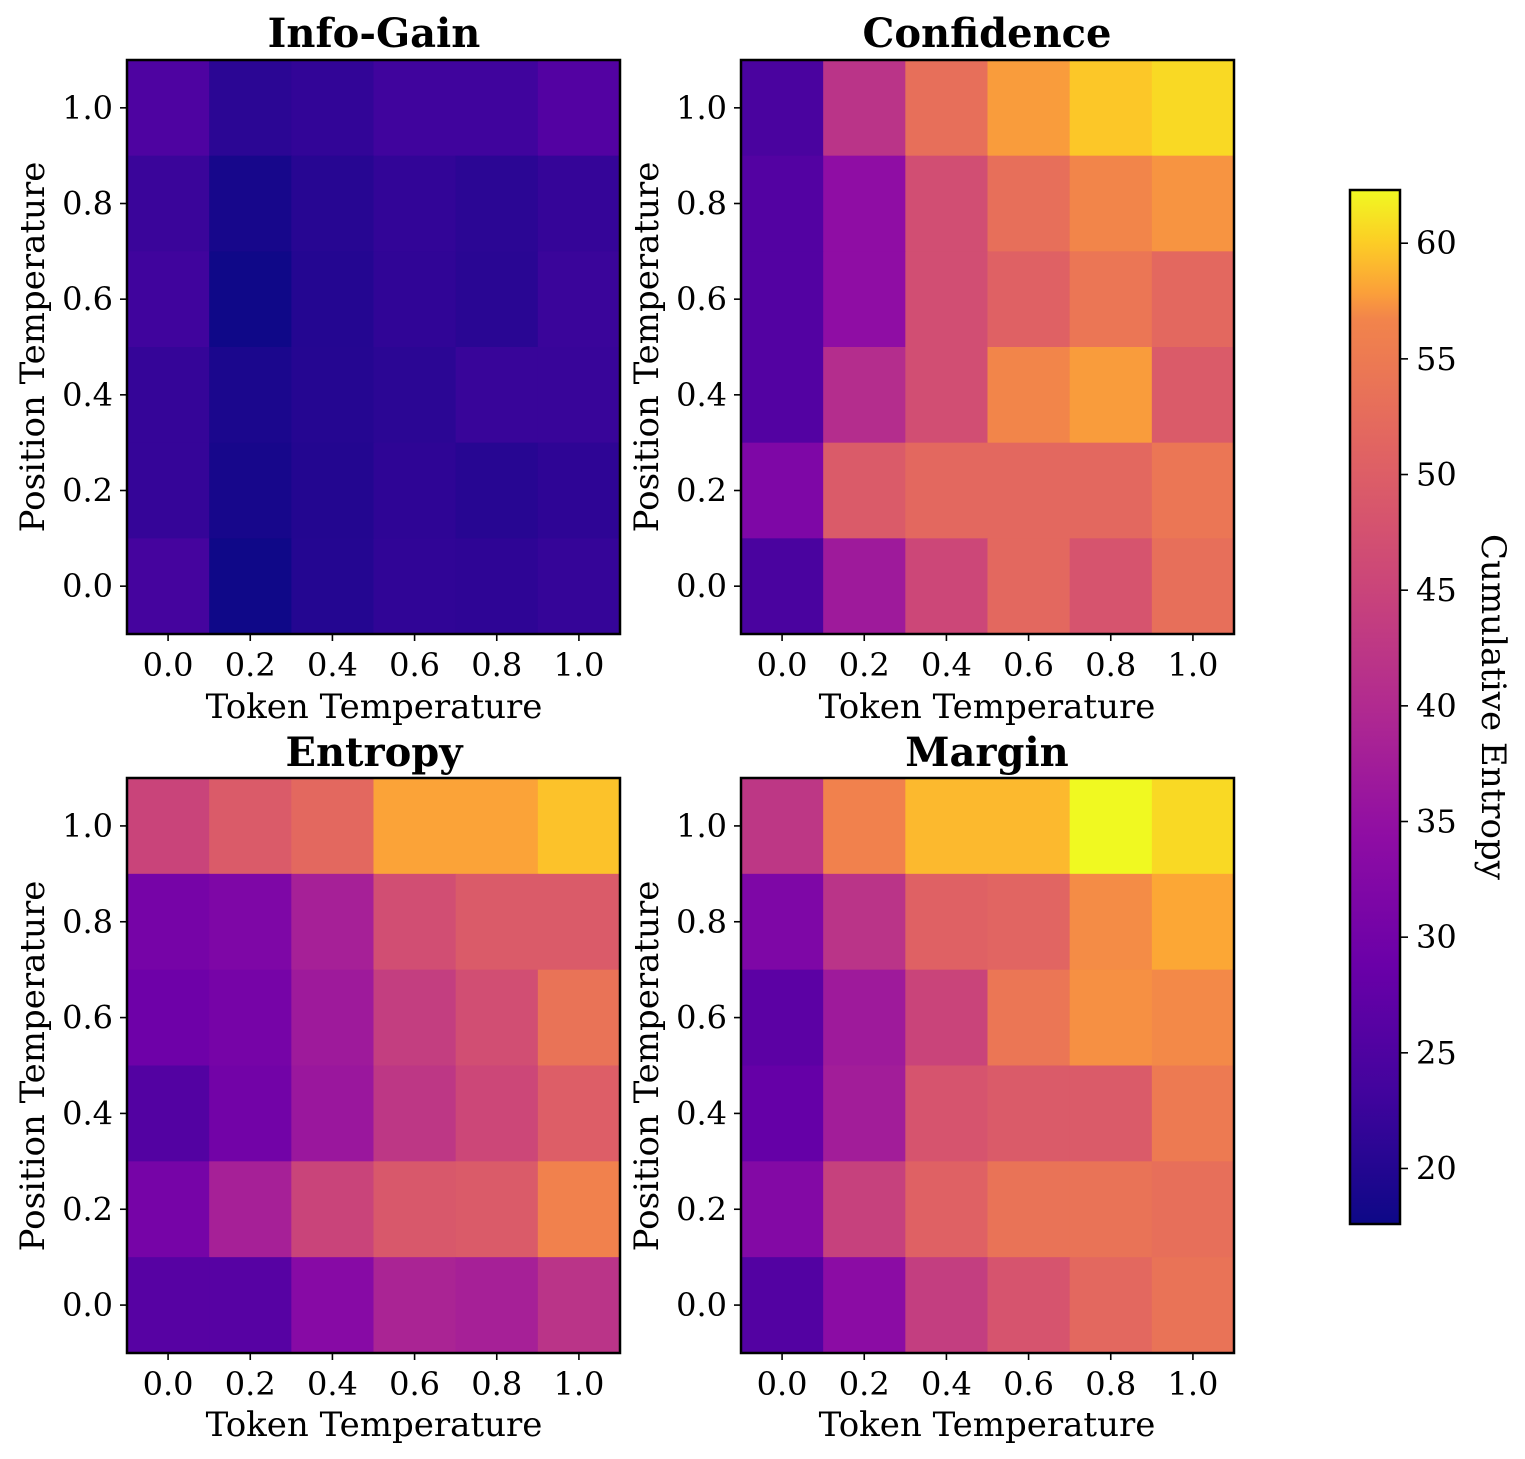 This screenshot has width=1525, height=1459. I want to click on colorbar-frame, so click(1375, 707).